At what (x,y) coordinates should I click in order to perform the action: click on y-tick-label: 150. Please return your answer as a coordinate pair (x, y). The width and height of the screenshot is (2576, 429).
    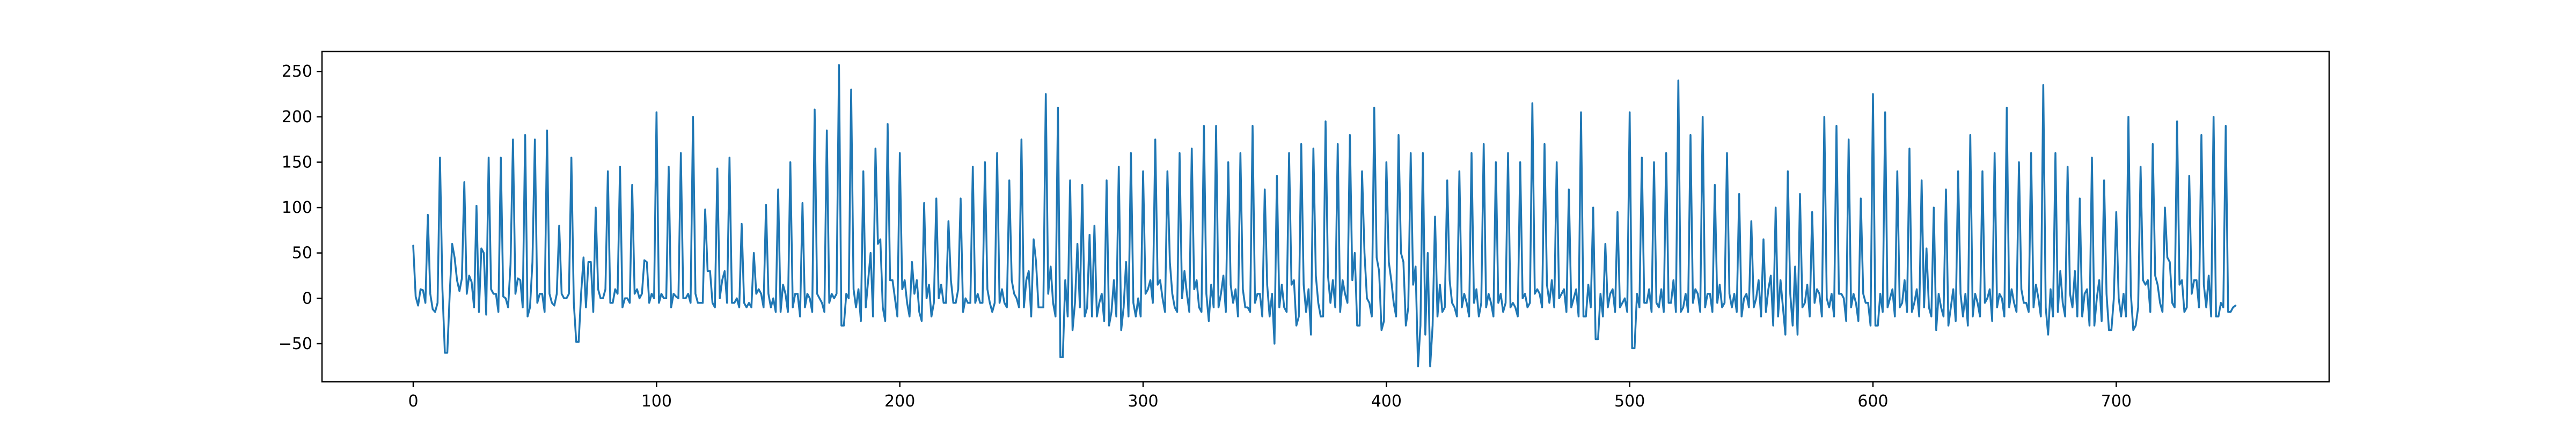
    Looking at the image, I should click on (297, 162).